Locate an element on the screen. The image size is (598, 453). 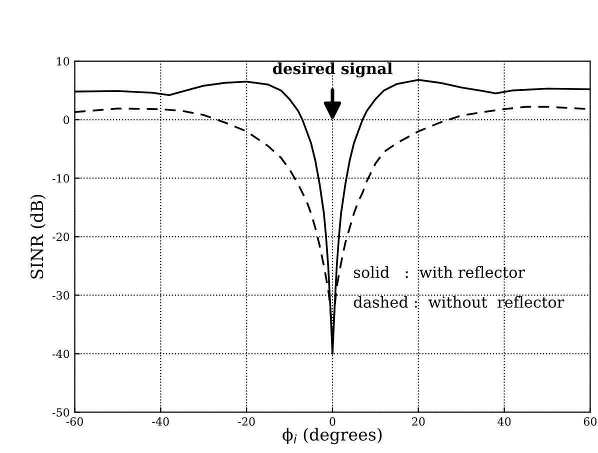
y-tick-label: -30 is located at coordinates (61, 295).